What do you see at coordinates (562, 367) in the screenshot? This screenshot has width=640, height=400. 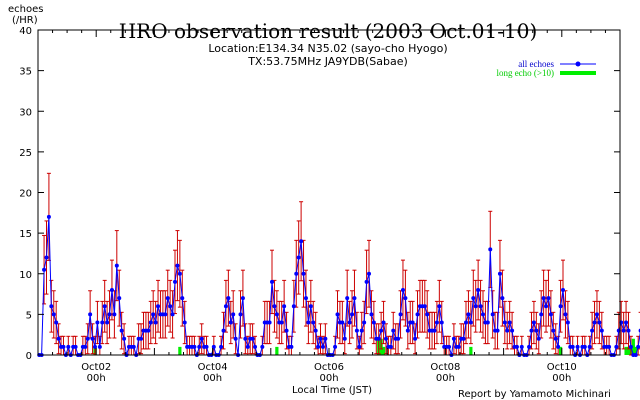 I see `x-tick-label: Oct10` at bounding box center [562, 367].